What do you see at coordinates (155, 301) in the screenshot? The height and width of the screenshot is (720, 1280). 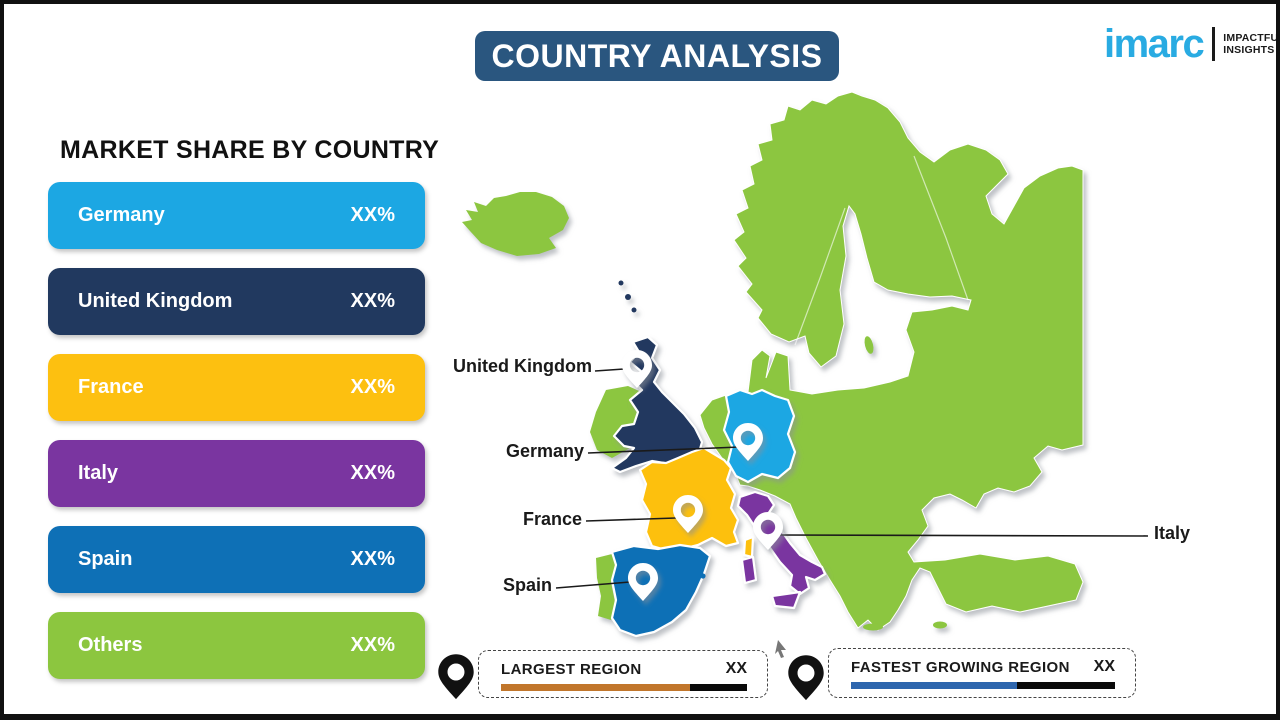 I see `bar-label: United Kingdom` at bounding box center [155, 301].